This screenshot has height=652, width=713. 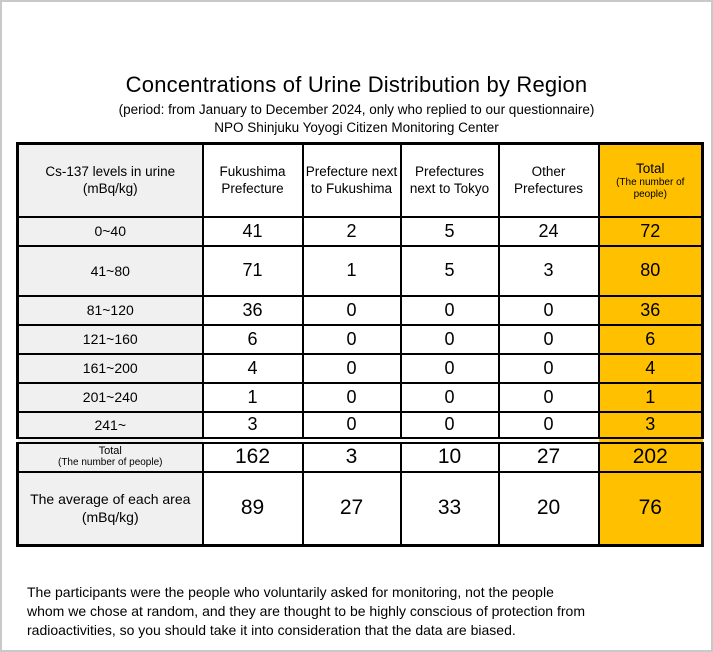 I want to click on total-cell: 3, so click(x=650, y=426).